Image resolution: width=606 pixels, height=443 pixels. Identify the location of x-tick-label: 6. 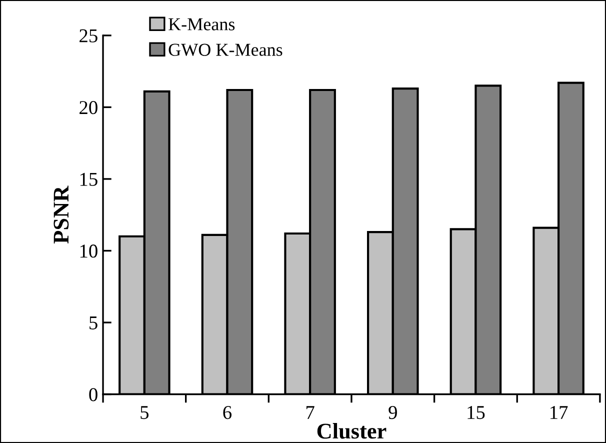
(227, 413).